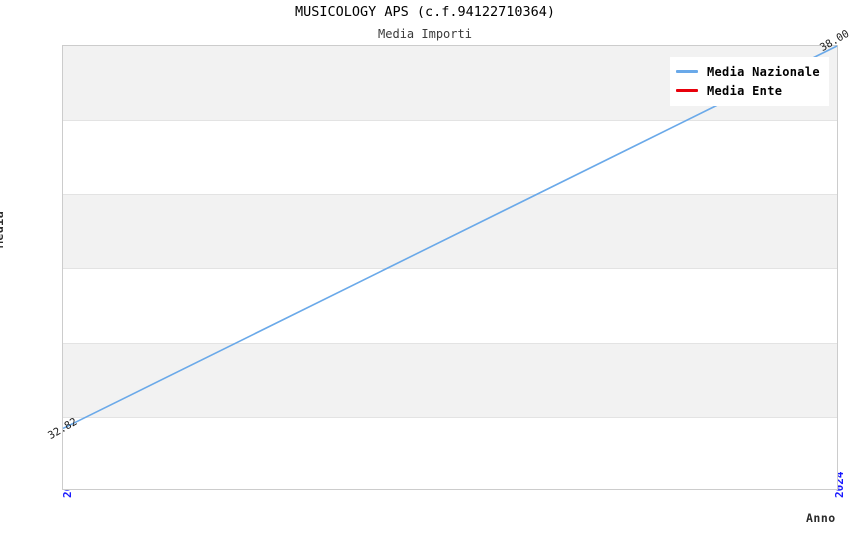 The width and height of the screenshot is (850, 550). I want to click on legend-swatch-icon-media-ente, so click(687, 90).